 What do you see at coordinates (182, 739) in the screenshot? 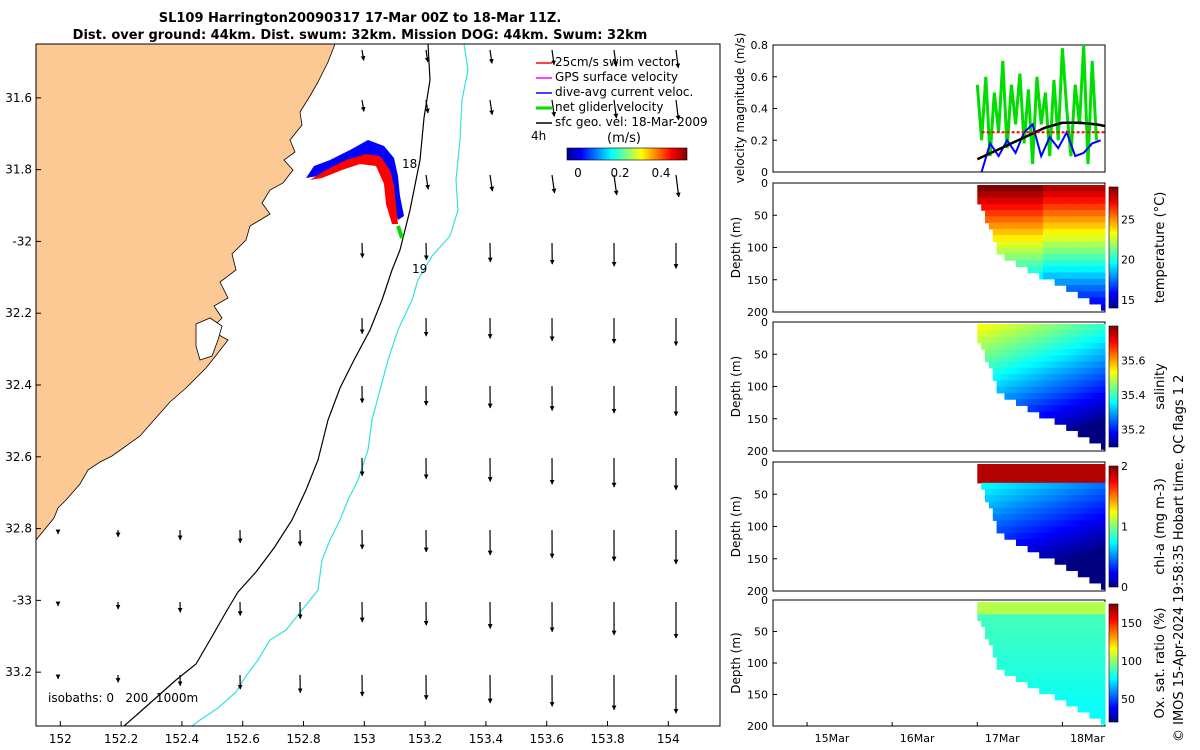
I see `map-x-tick-label: 152.4` at bounding box center [182, 739].